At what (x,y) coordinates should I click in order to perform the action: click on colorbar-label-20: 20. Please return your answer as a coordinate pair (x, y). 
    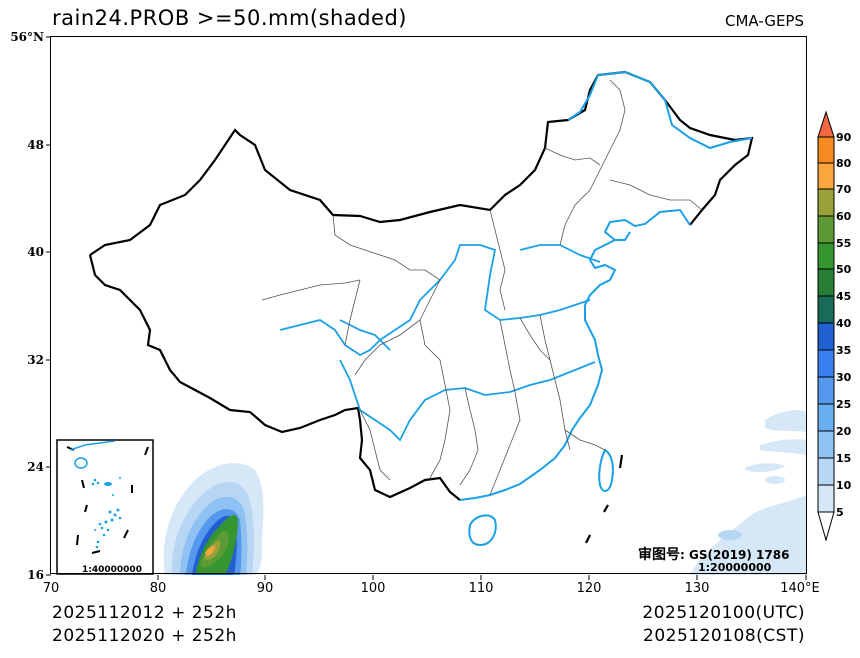
    Looking at the image, I should click on (844, 431).